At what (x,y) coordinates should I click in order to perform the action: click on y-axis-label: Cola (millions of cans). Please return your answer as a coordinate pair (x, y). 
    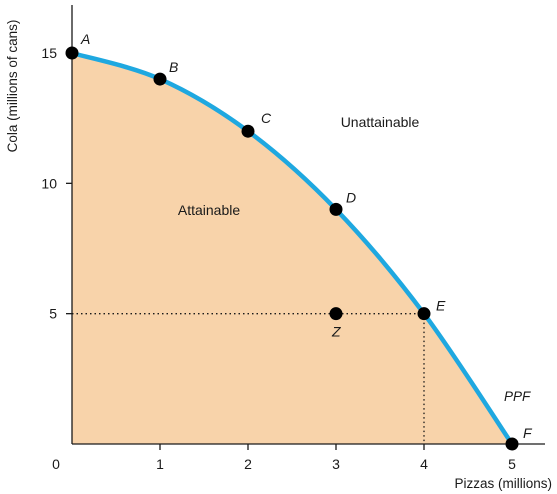
    Looking at the image, I should click on (12, 86).